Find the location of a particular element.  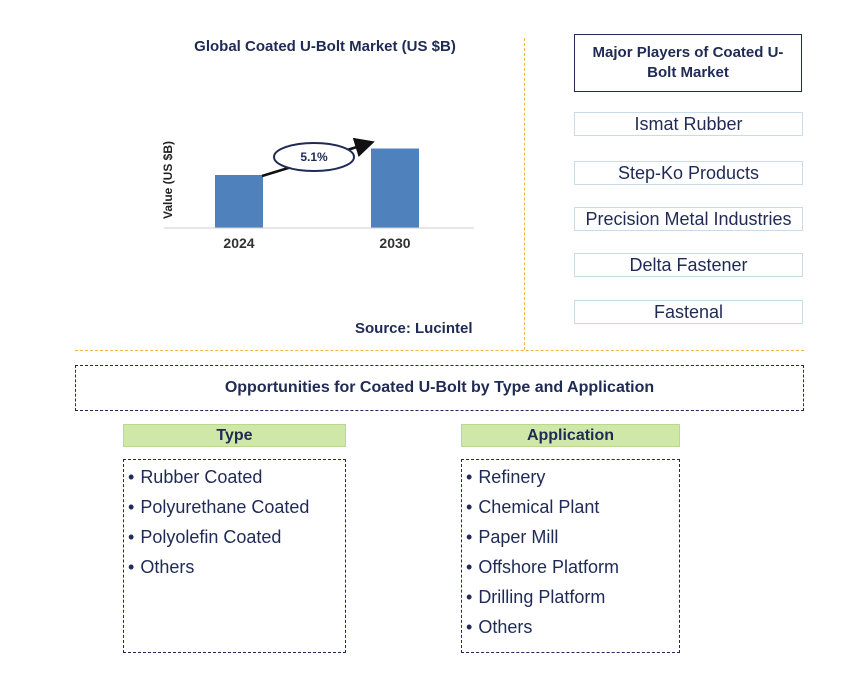

players-title: Major Players of Coated U-Bolt Market is located at coordinates (688, 63).